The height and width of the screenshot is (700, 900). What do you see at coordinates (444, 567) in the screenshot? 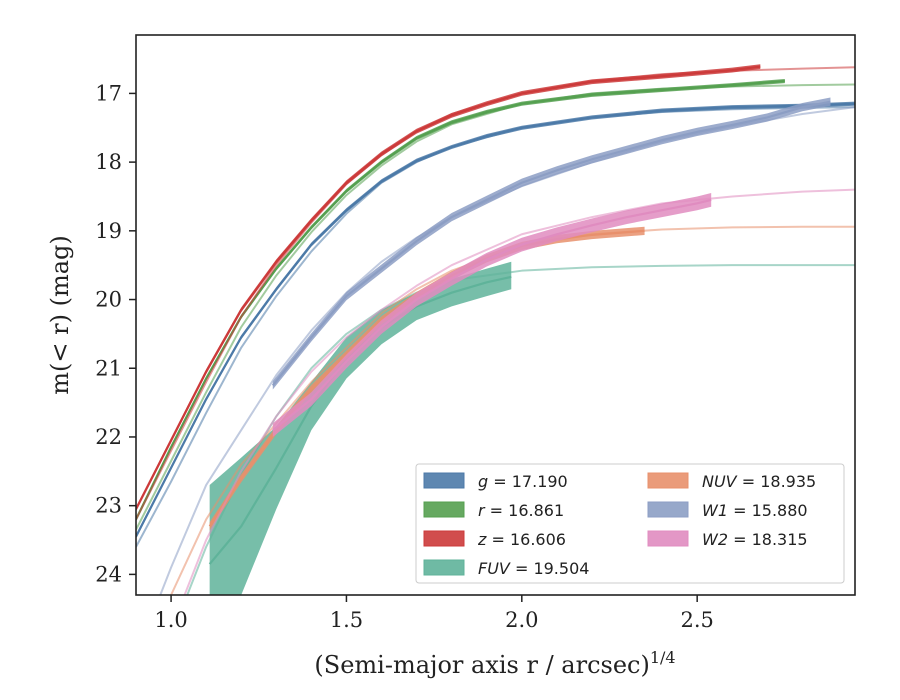
I see `legend-swatch-FUV` at bounding box center [444, 567].